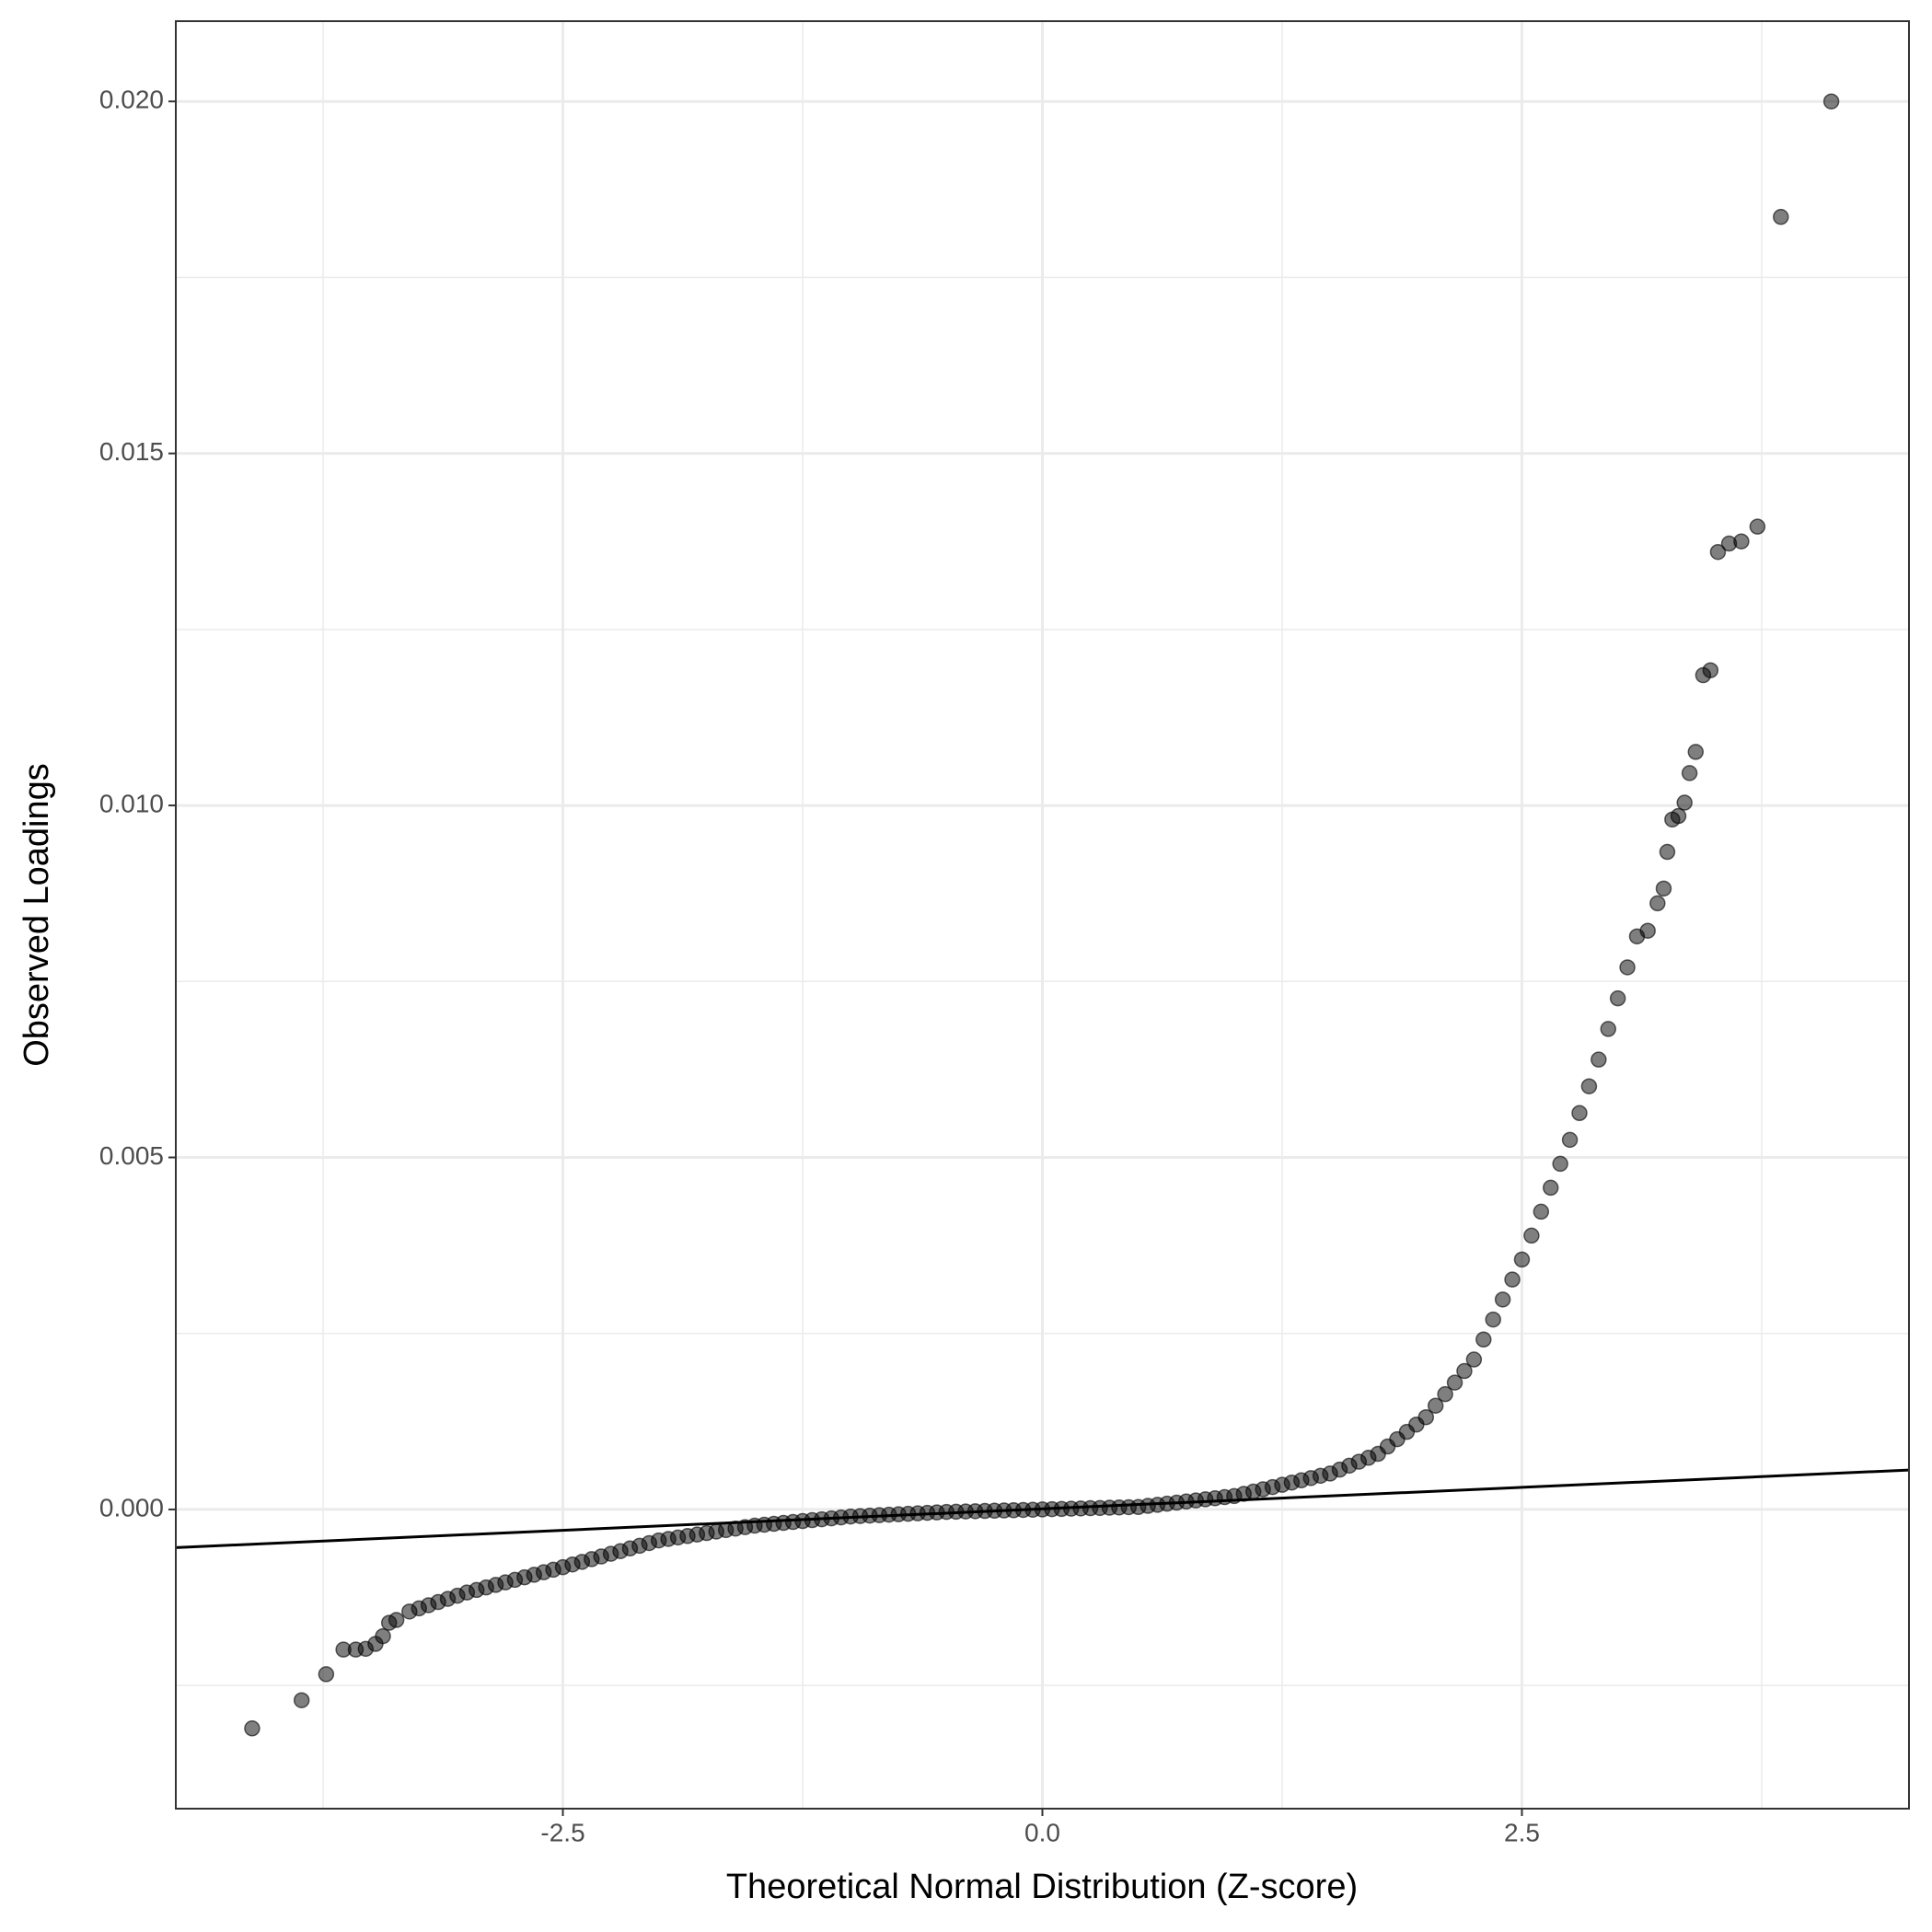 This screenshot has height=1932, width=1932. I want to click on x-tick-label: 0.0, so click(1042, 1832).